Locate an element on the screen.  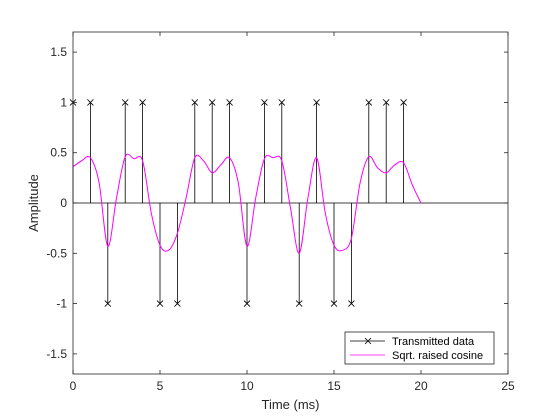
y-tick-label: -1.5 is located at coordinates (56, 354).